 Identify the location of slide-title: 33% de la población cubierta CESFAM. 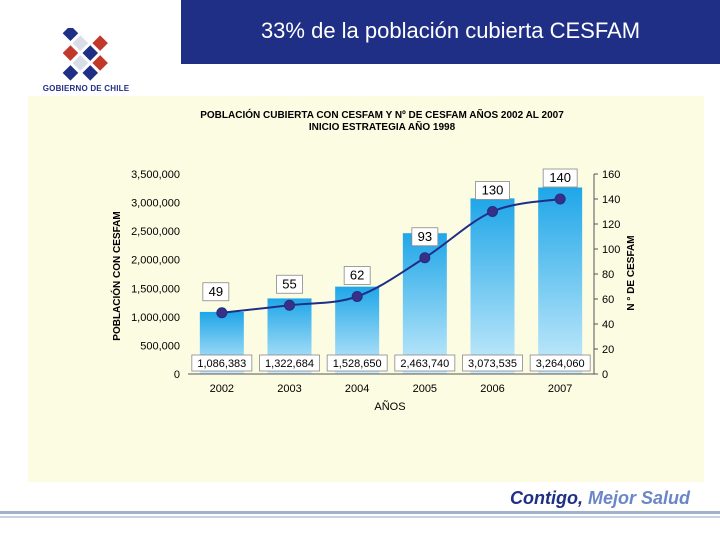
(450, 30).